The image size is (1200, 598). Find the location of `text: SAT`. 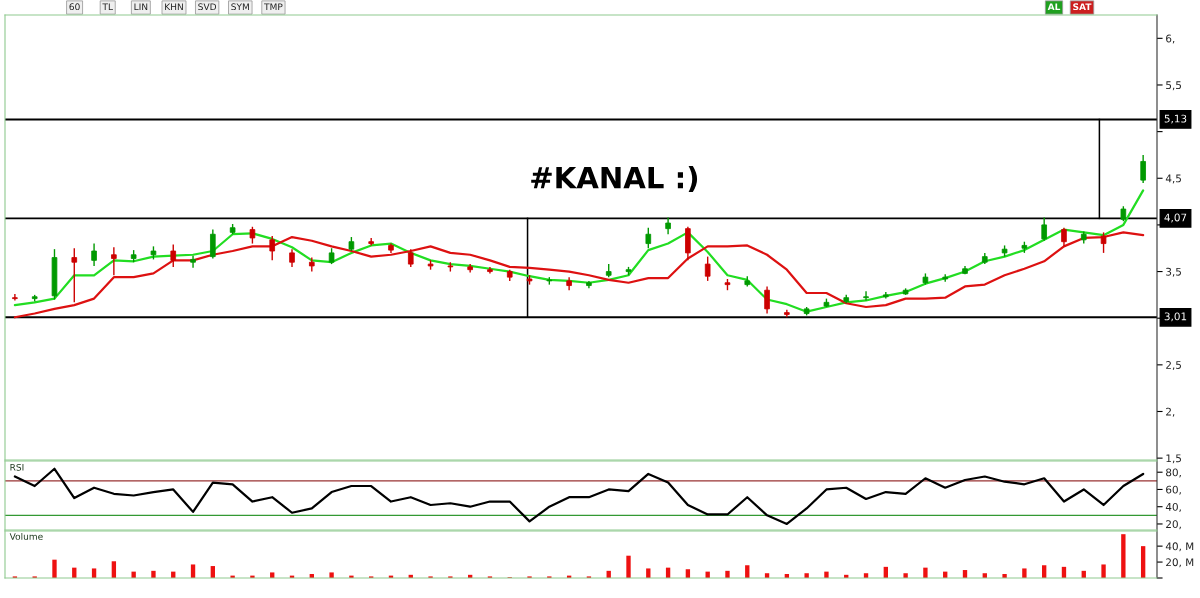

text: SAT is located at coordinates (1082, 7).